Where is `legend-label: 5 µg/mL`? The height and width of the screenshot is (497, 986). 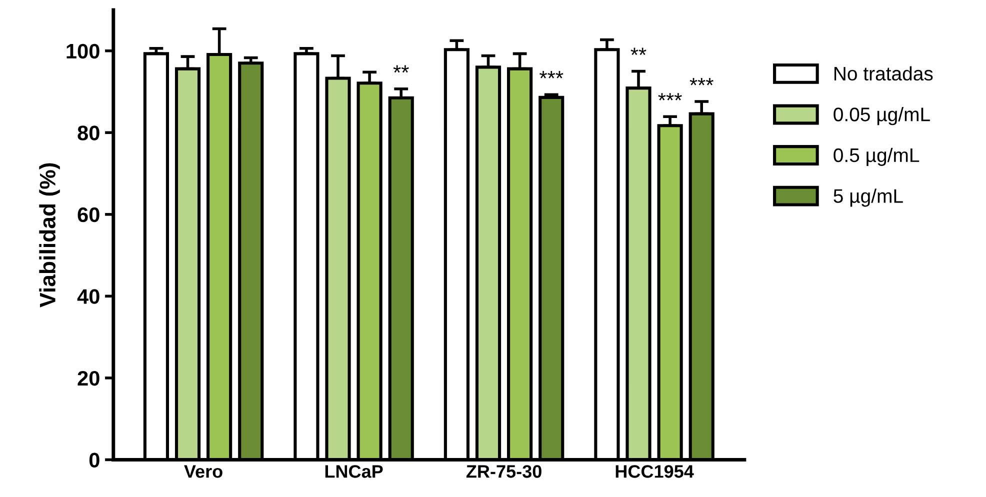
legend-label: 5 µg/mL is located at coordinates (868, 197).